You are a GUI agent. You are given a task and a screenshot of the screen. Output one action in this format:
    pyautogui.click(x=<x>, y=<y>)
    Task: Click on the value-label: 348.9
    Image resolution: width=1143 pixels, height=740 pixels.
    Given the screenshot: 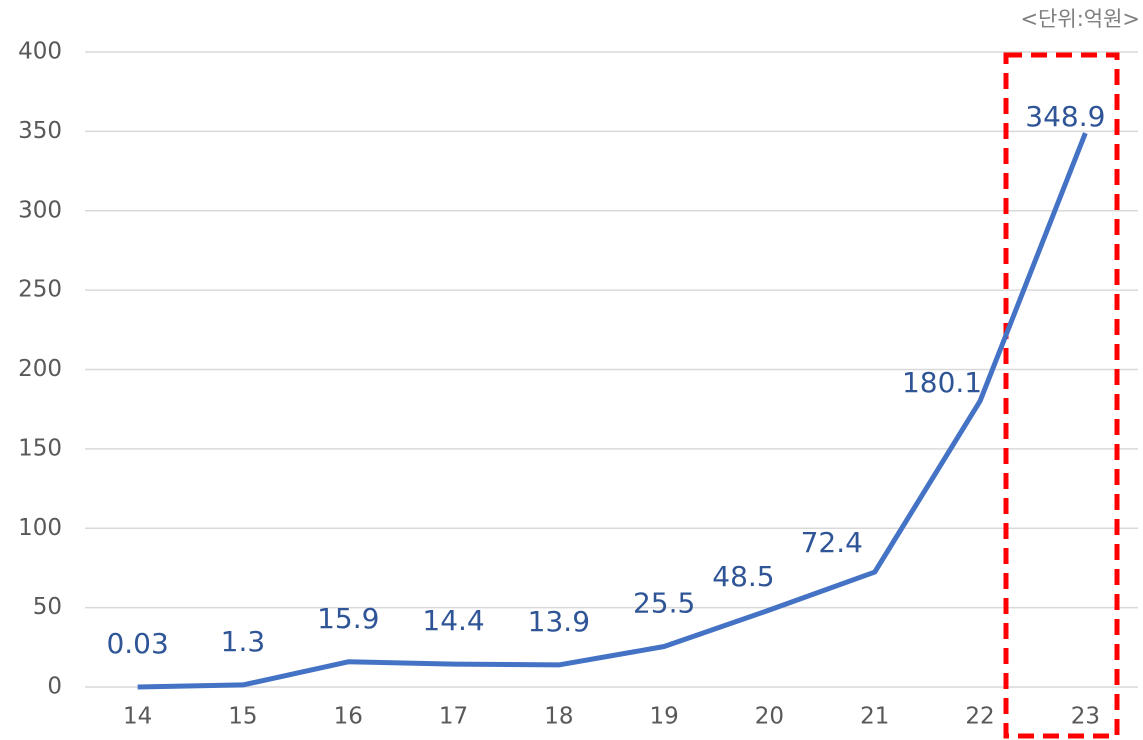 What is the action you would take?
    pyautogui.click(x=1065, y=116)
    